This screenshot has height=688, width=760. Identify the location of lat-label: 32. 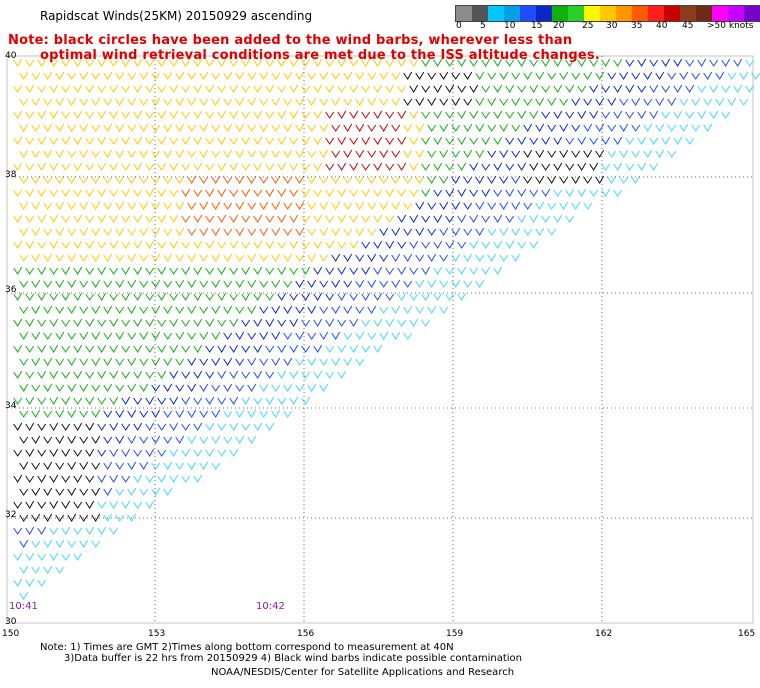
(11, 515).